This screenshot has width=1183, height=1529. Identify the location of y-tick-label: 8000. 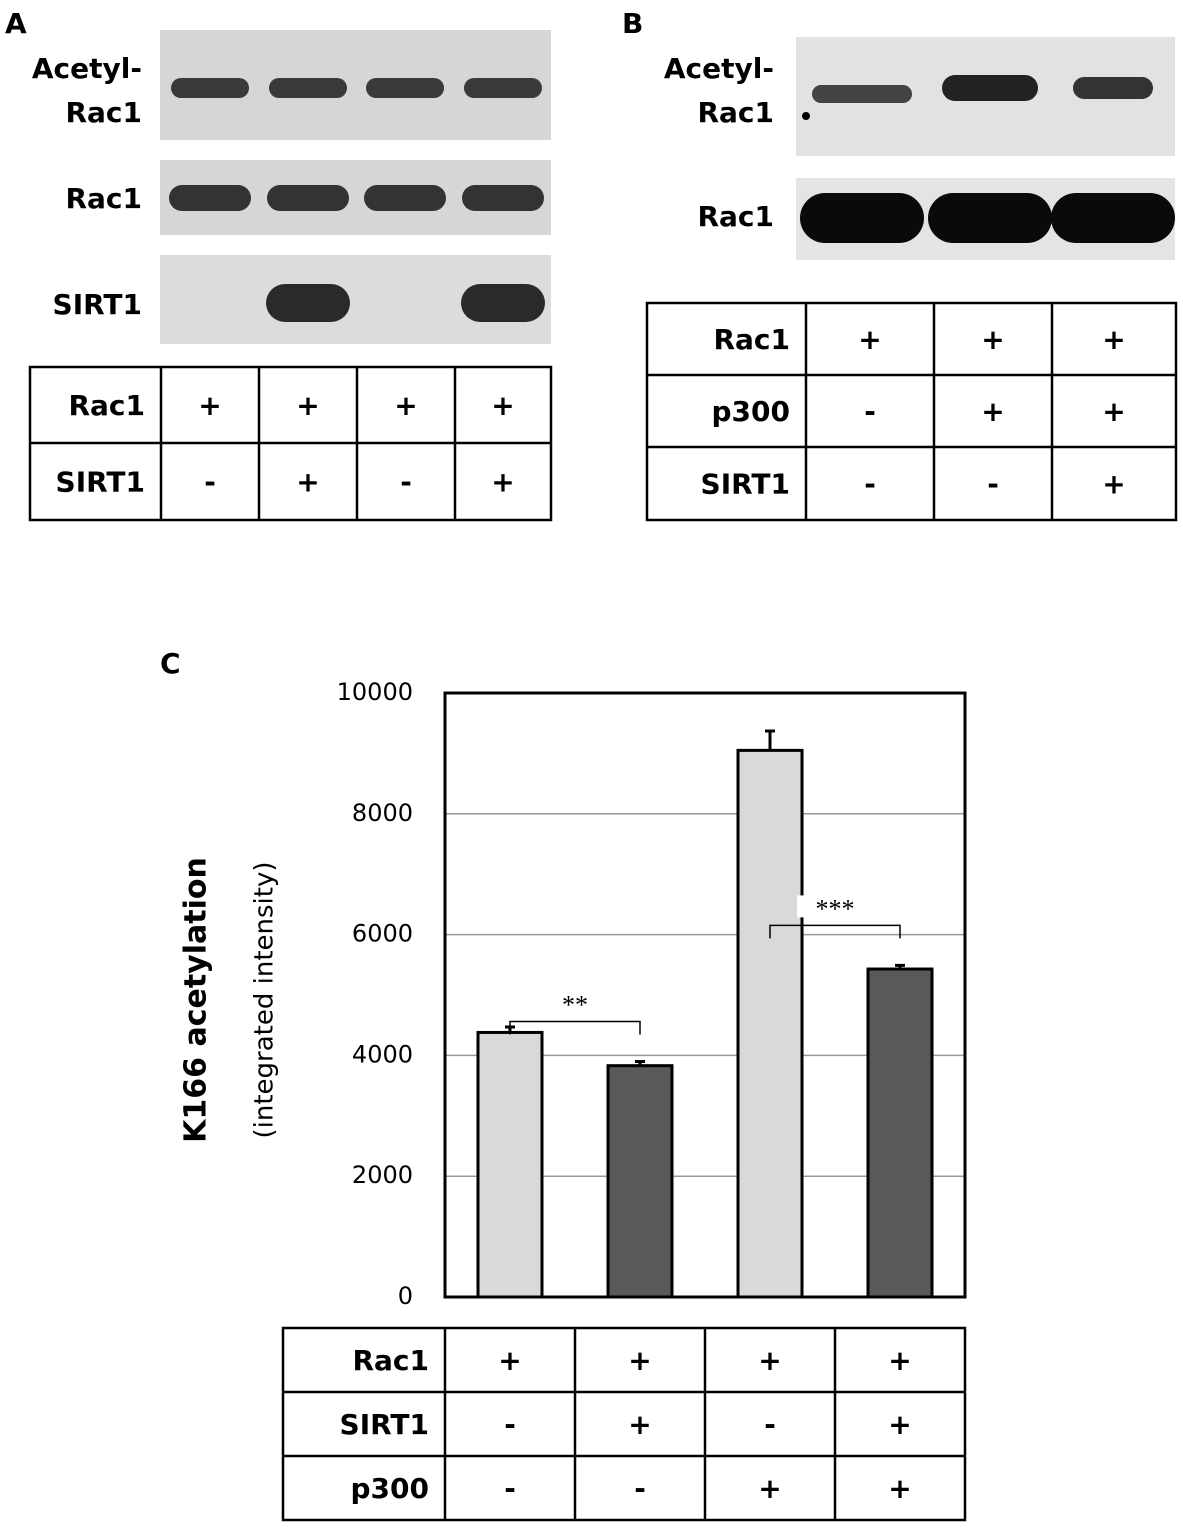
(382, 813).